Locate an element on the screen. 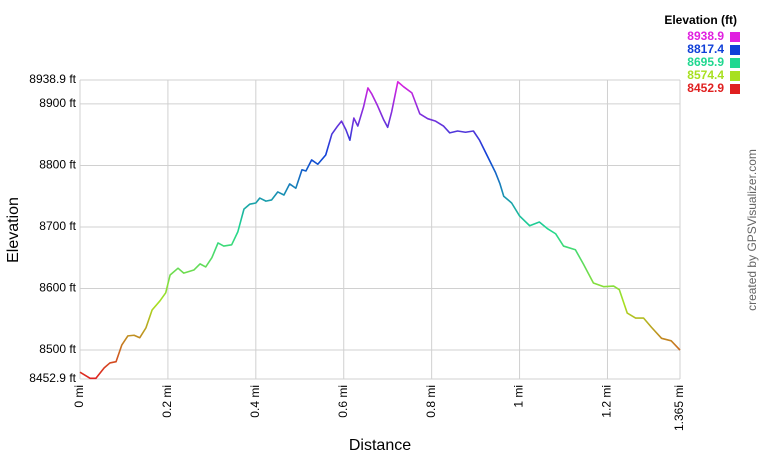  x-axis-title: Distance is located at coordinates (380, 445).